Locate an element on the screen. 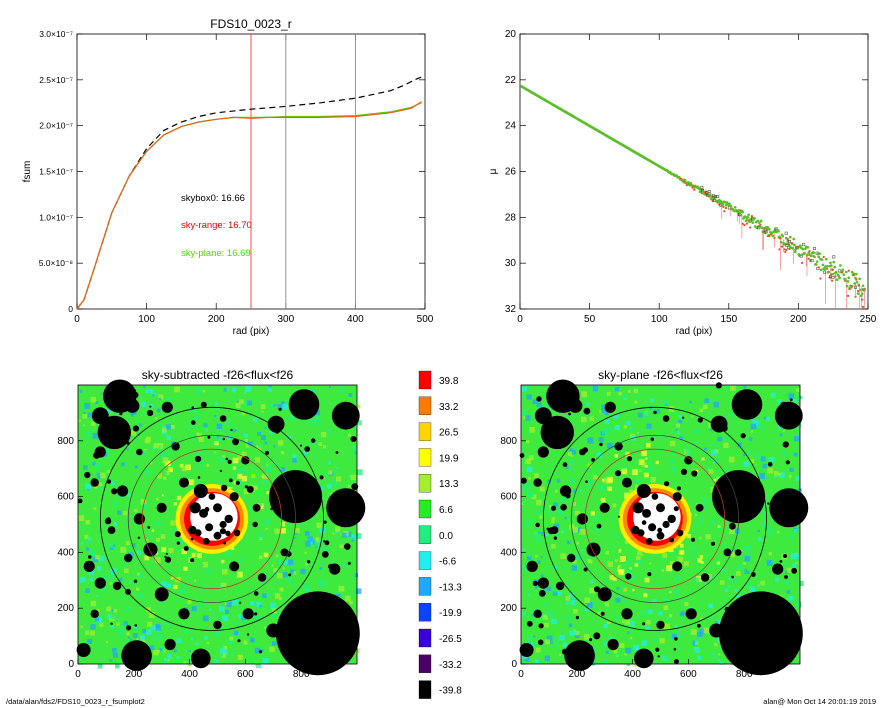 The image size is (885, 708). y-tick-label: 28 is located at coordinates (511, 217).